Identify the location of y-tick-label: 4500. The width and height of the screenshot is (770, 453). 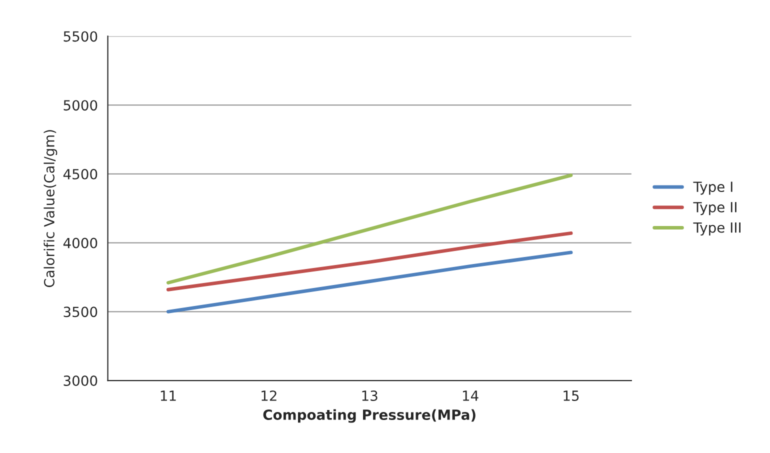
(80, 174).